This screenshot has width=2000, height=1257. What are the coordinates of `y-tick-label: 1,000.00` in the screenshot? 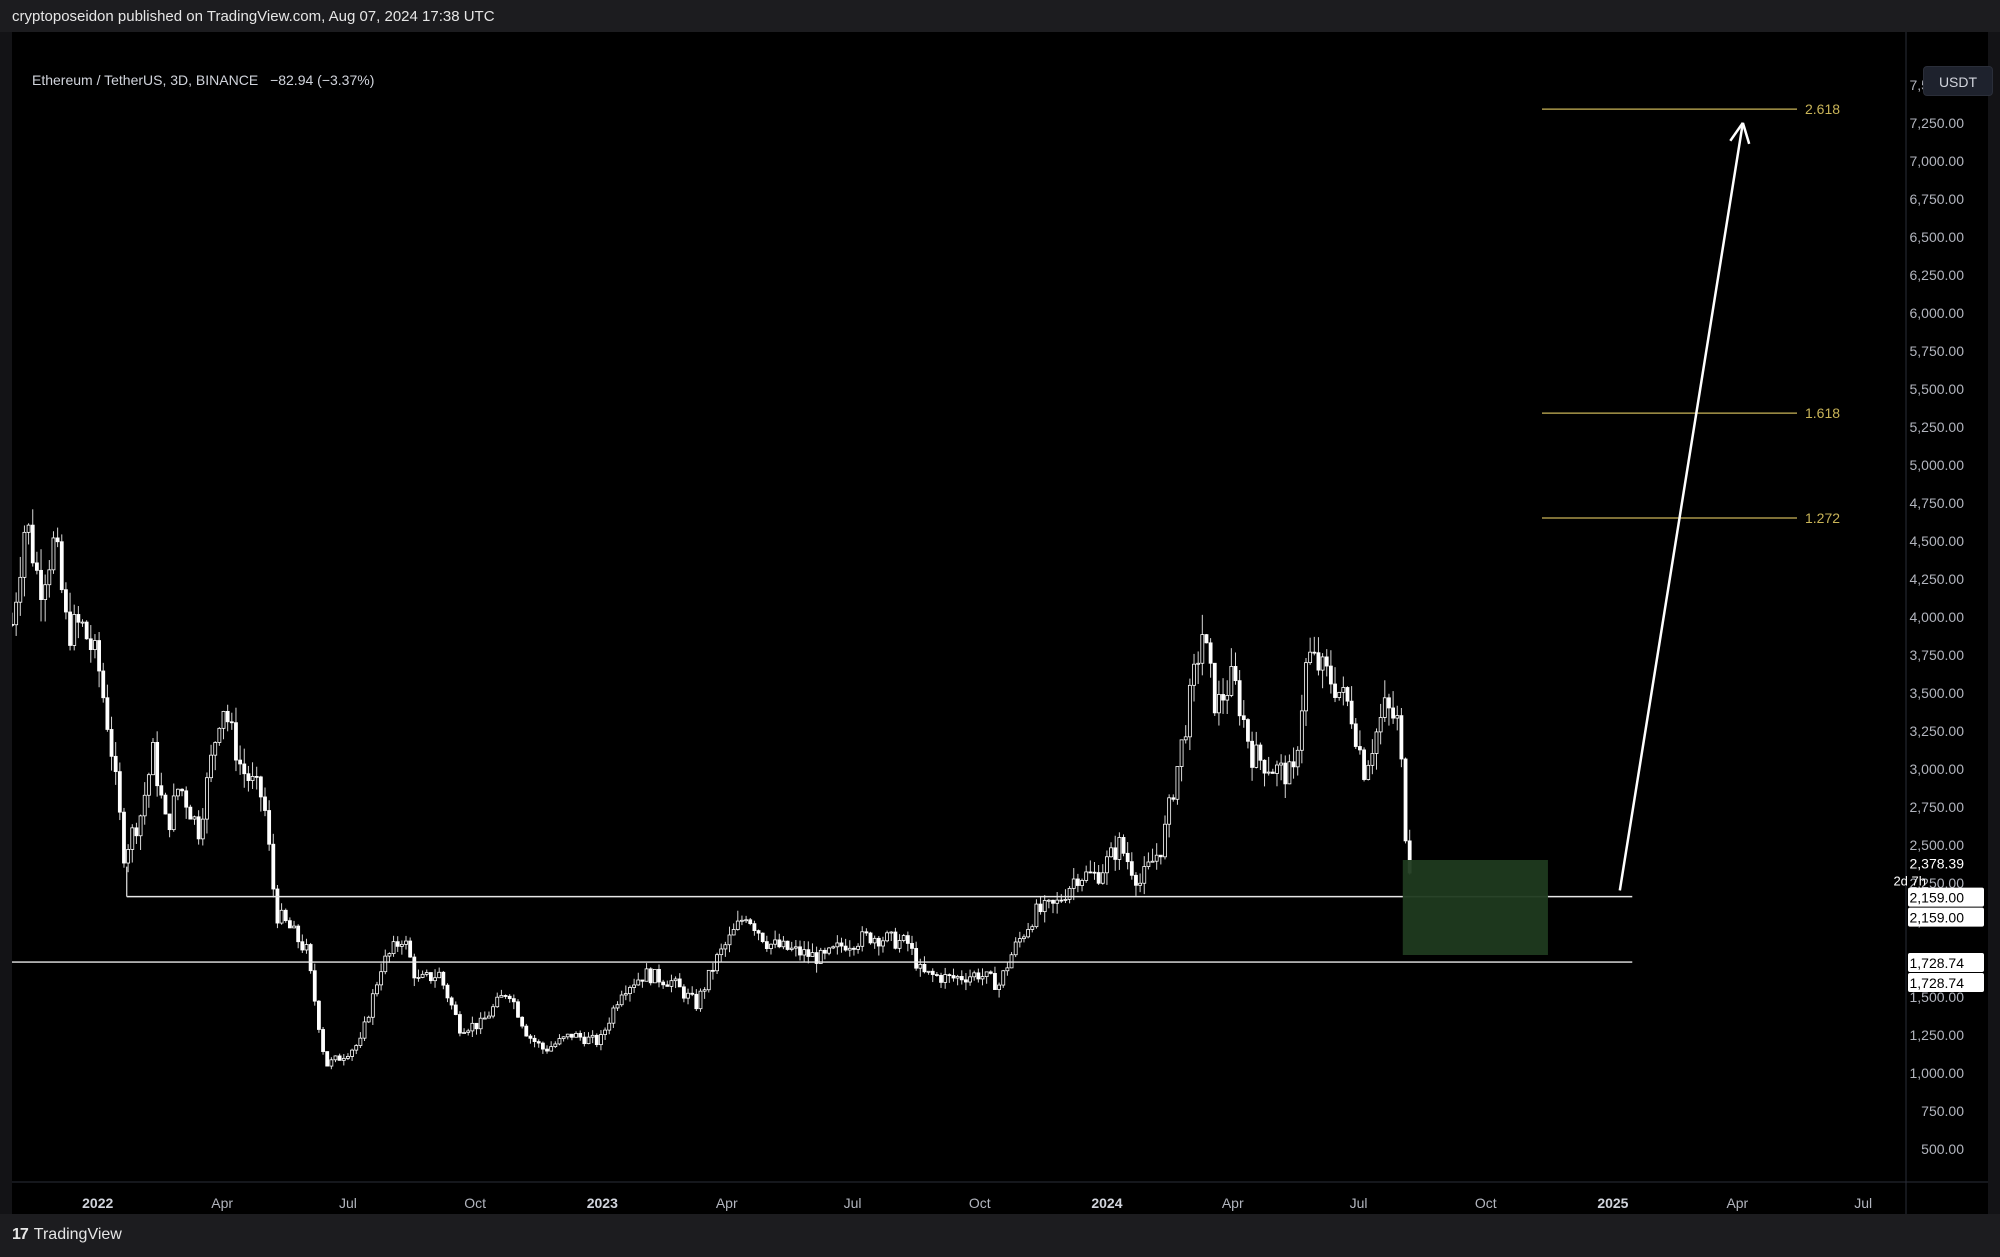 It's located at (1937, 1073).